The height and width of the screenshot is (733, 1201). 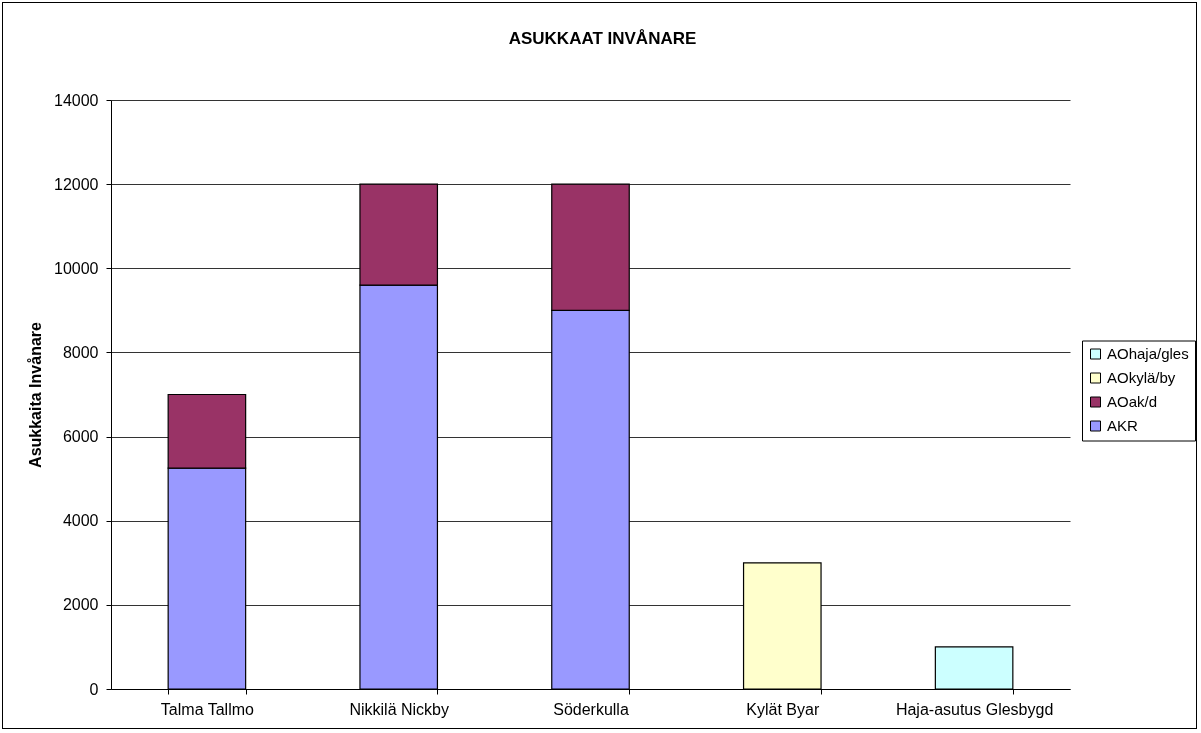 What do you see at coordinates (76, 268) in the screenshot?
I see `y-tick-label: 10000` at bounding box center [76, 268].